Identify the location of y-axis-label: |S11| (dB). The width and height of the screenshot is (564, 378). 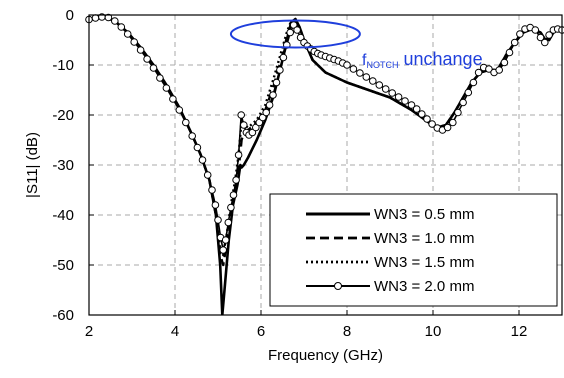
(32, 165).